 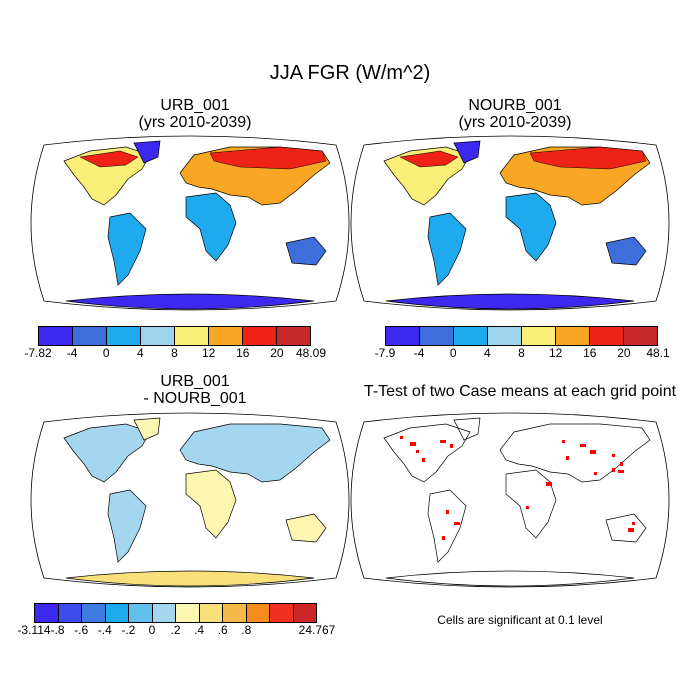 What do you see at coordinates (520, 620) in the screenshot?
I see `significance-note: Cells are significant at 0.1 level` at bounding box center [520, 620].